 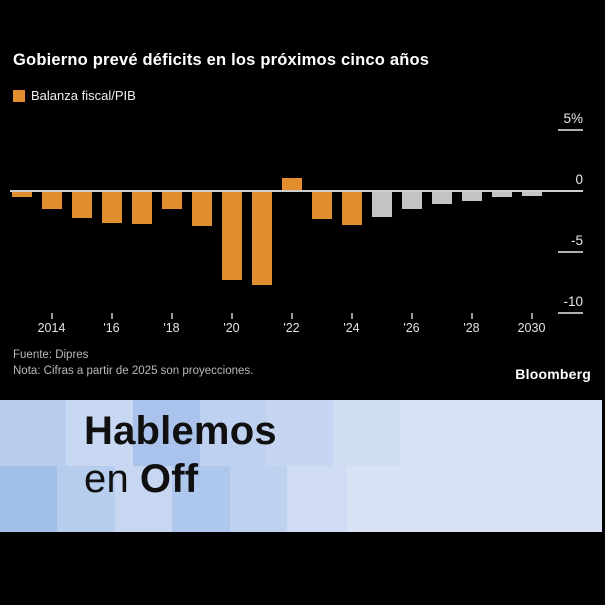 I want to click on bar-2021, so click(x=261, y=238).